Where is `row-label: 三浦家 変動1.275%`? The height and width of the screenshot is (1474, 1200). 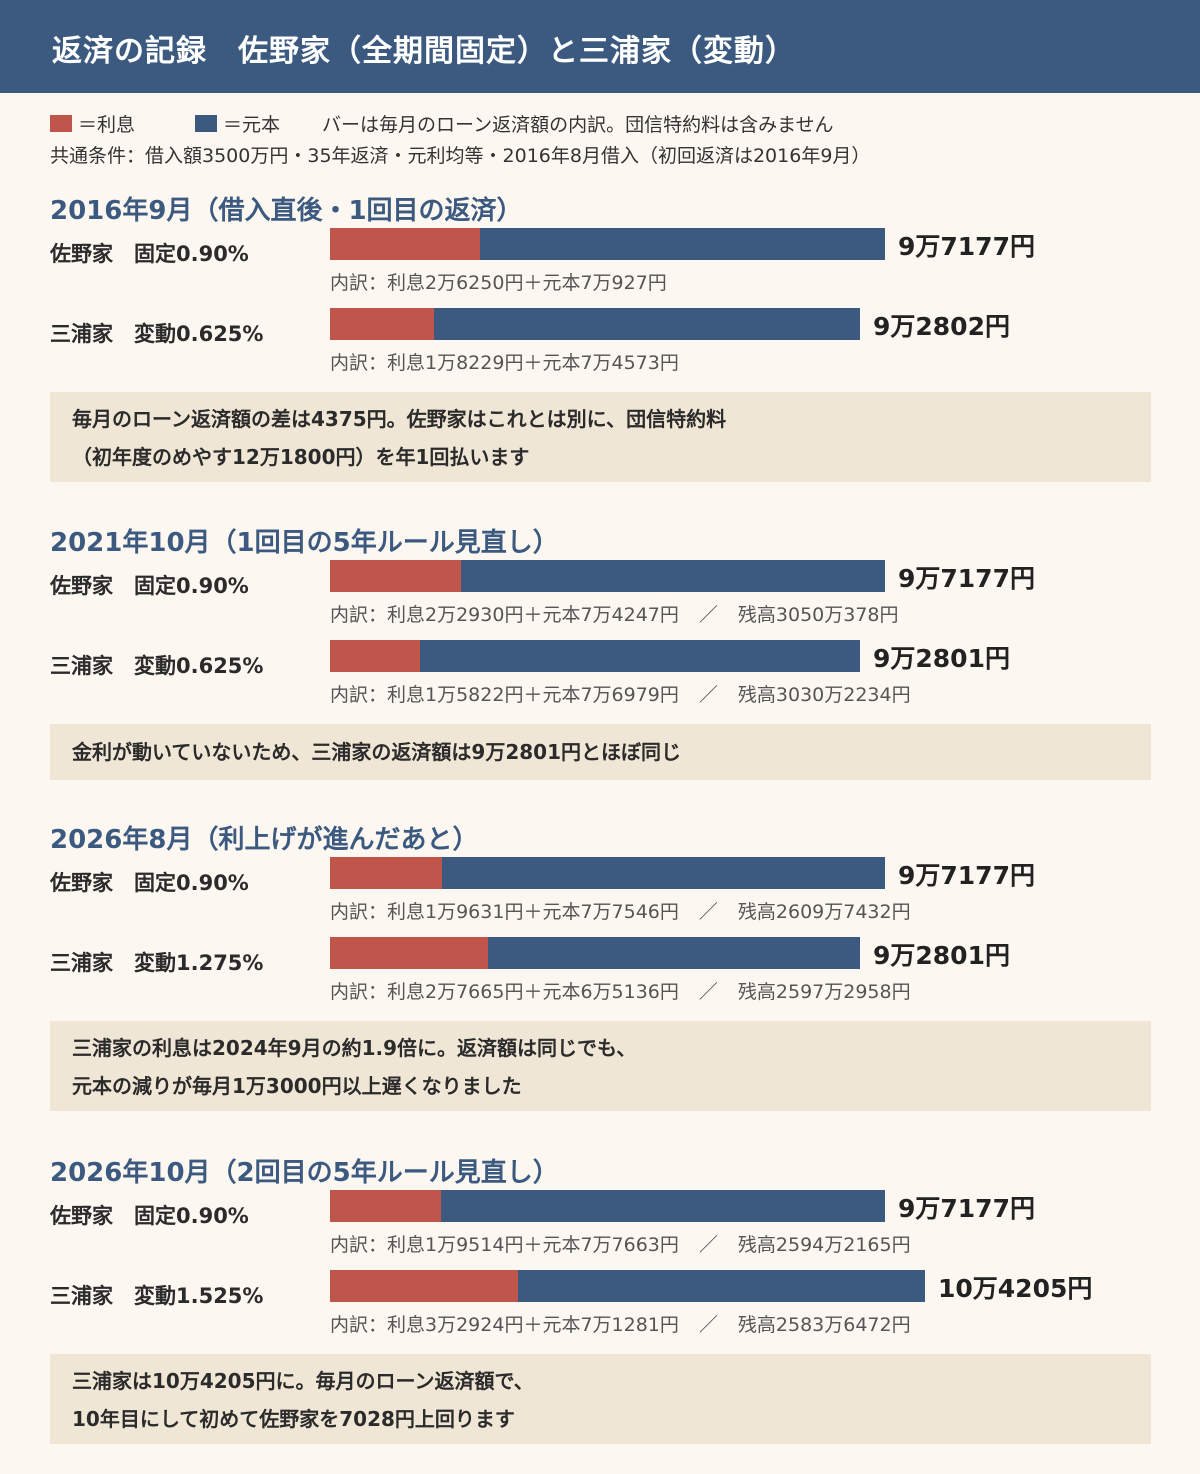
row-label: 三浦家 変動1.275% is located at coordinates (157, 963).